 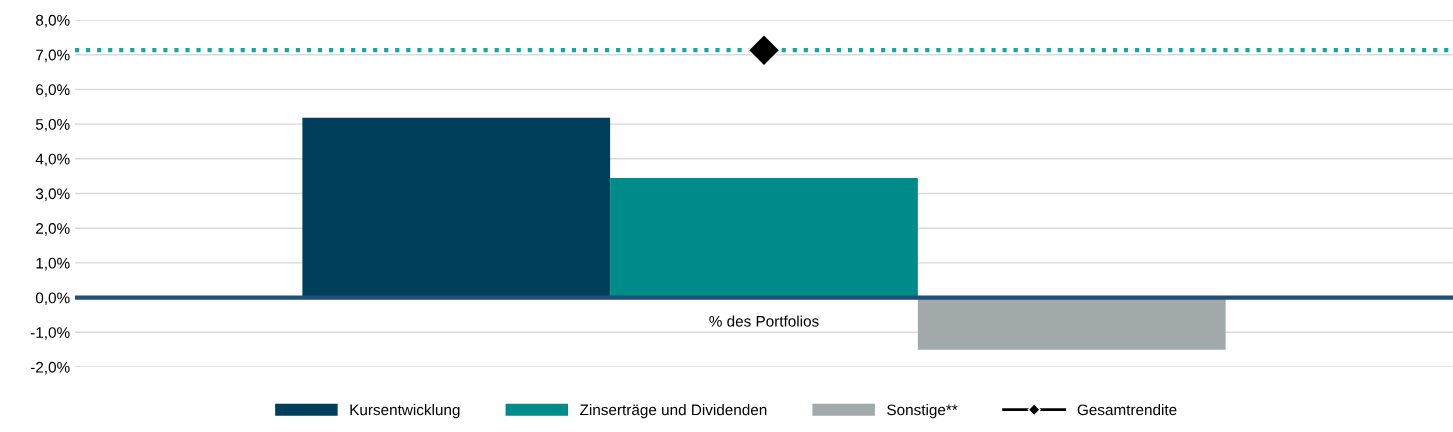 What do you see at coordinates (53, 264) in the screenshot?
I see `y-tick-label: 1,0%` at bounding box center [53, 264].